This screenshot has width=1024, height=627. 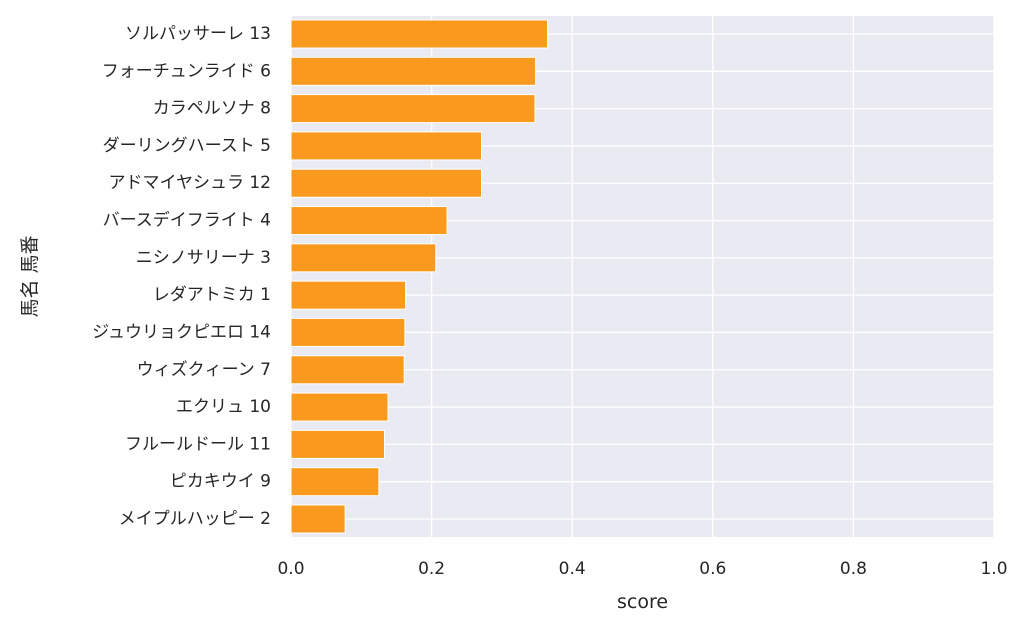 What do you see at coordinates (212, 295) in the screenshot?
I see `y-tick-label: レダアトミカ 1` at bounding box center [212, 295].